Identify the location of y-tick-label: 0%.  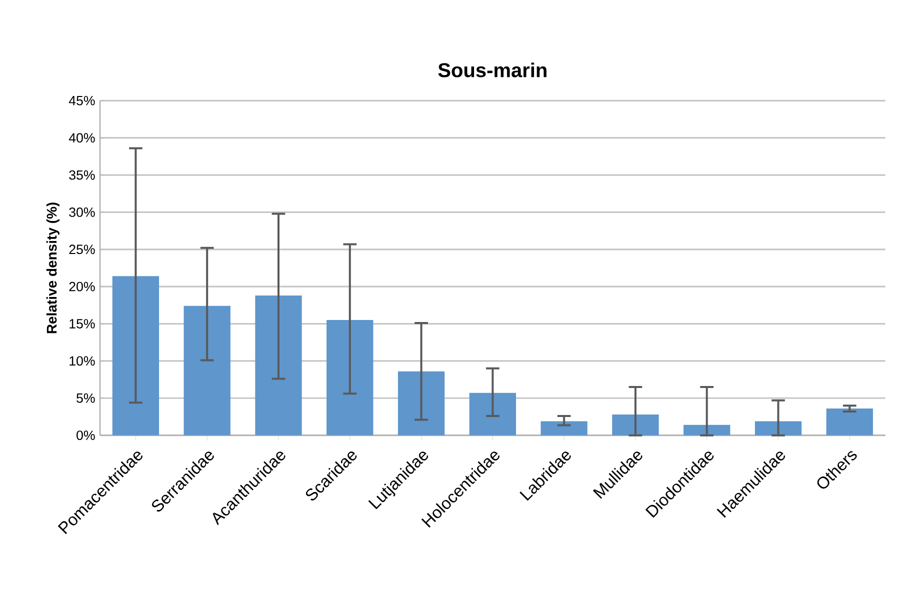
(85, 435).